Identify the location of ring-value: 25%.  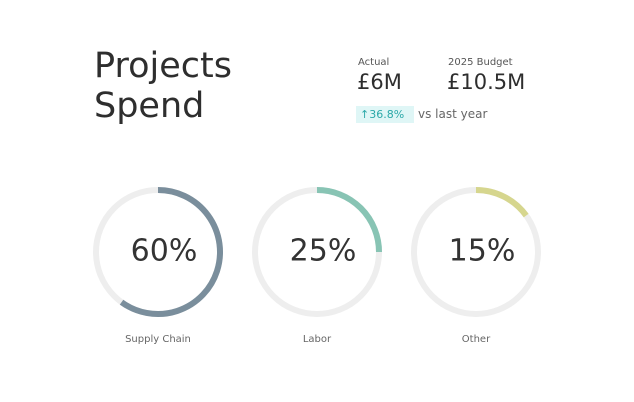
(323, 251).